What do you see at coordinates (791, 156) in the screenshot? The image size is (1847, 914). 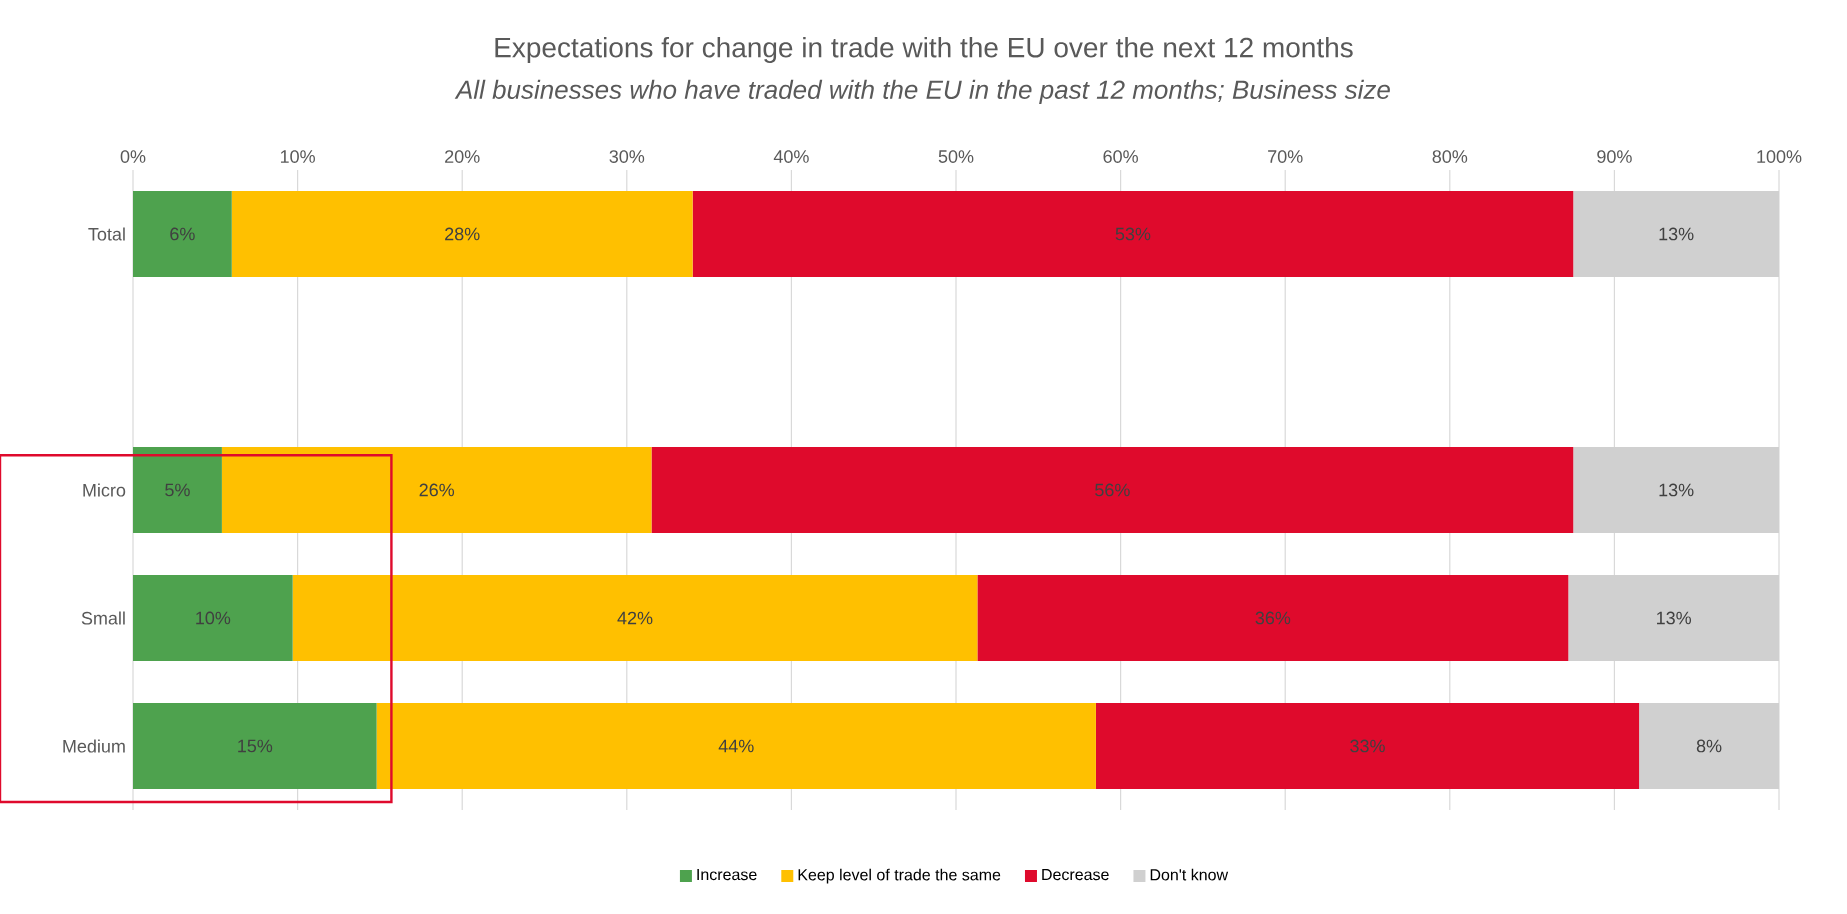 I see `x-tick-label: 40%` at bounding box center [791, 156].